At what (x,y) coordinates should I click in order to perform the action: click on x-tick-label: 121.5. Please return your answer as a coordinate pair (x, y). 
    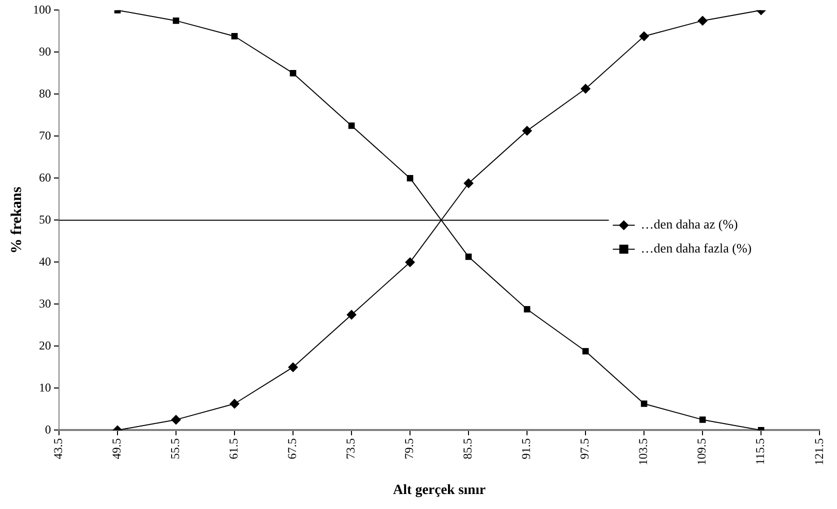
    Looking at the image, I should click on (819, 452).